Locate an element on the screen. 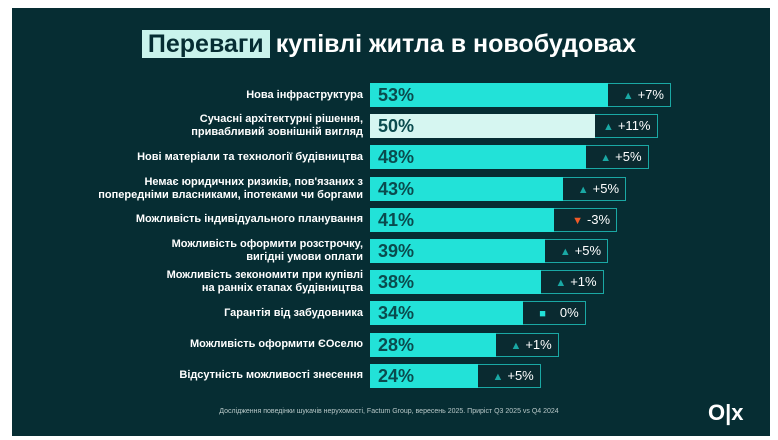  chart-title: Переваги купівлі житла в новобудовах is located at coordinates (389, 44).